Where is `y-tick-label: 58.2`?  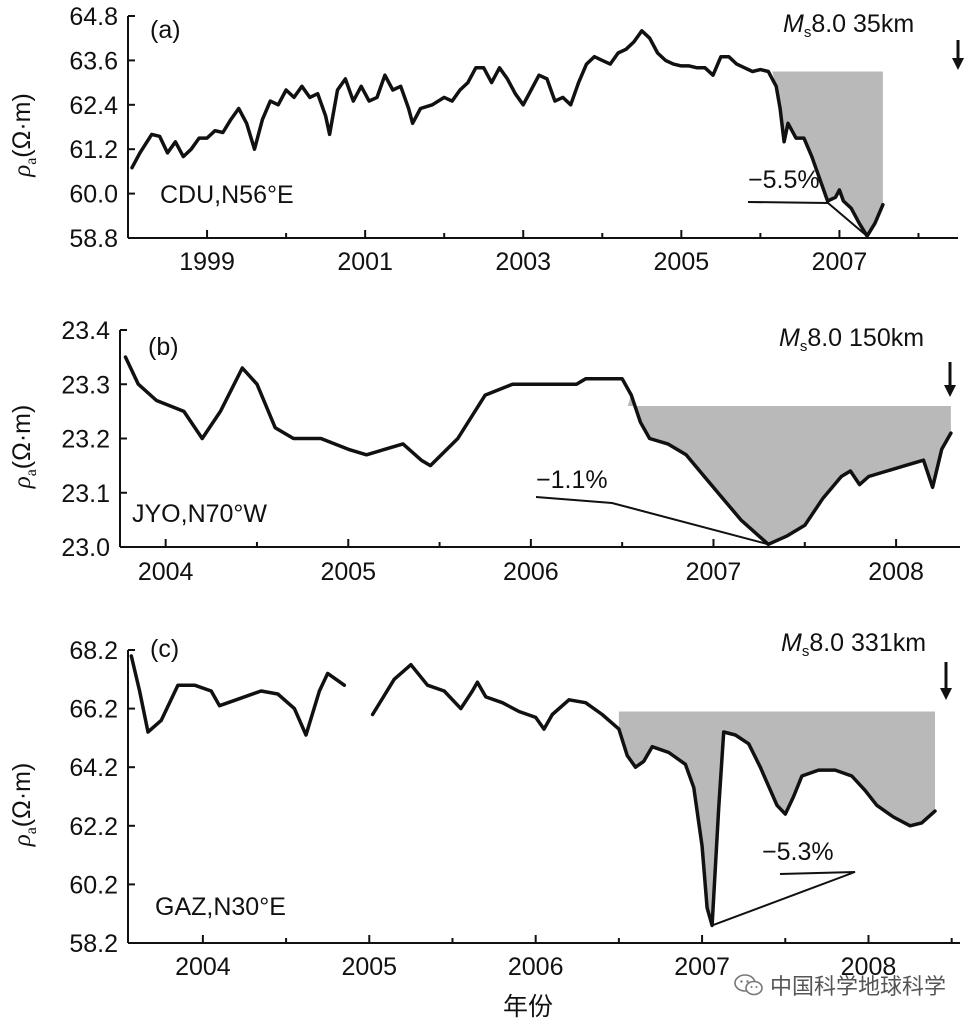 y-tick-label: 58.2 is located at coordinates (93, 944).